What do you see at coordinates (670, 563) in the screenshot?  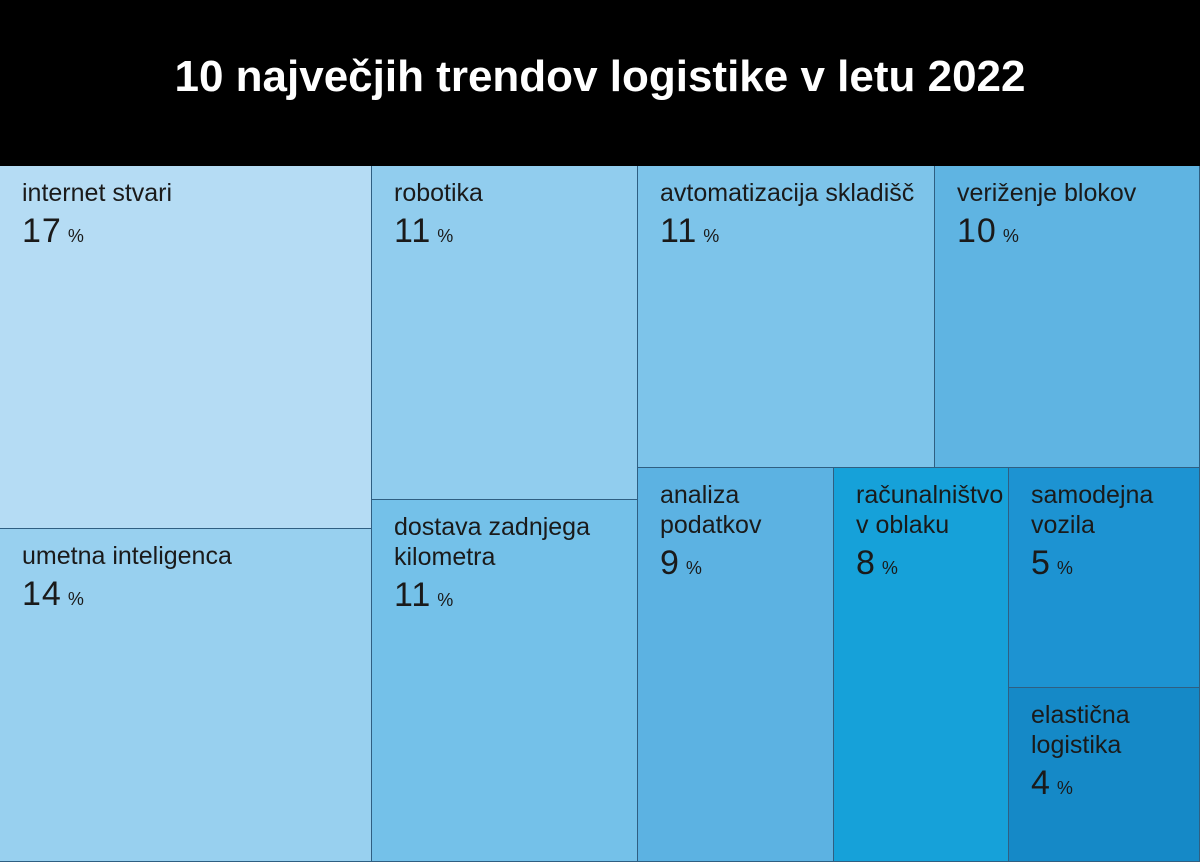 I see `value-number: 9` at bounding box center [670, 563].